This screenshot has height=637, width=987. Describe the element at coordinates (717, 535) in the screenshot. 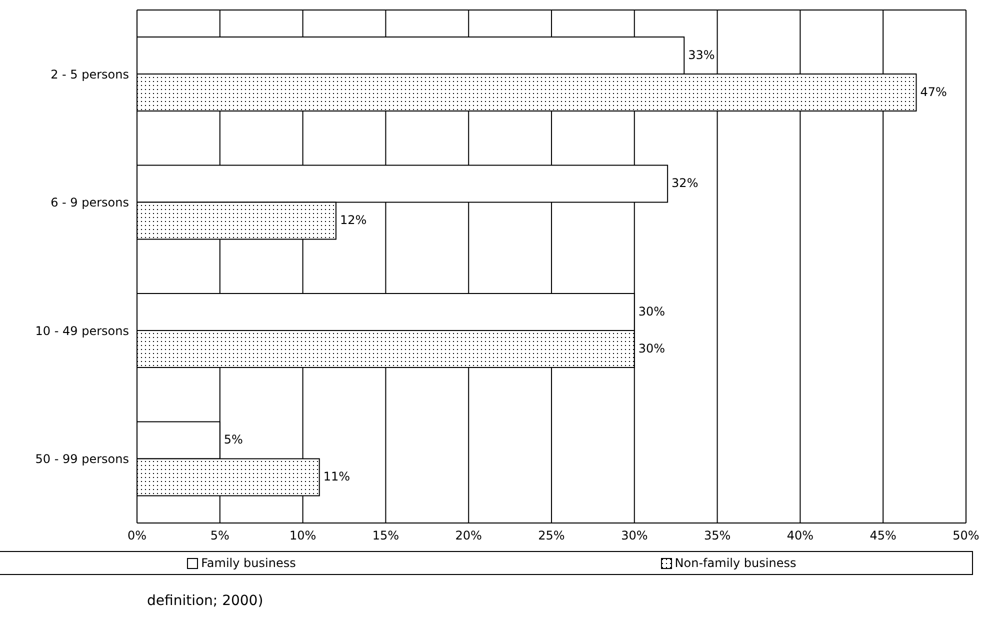

I see `x-tick-label: 35%` at that location.